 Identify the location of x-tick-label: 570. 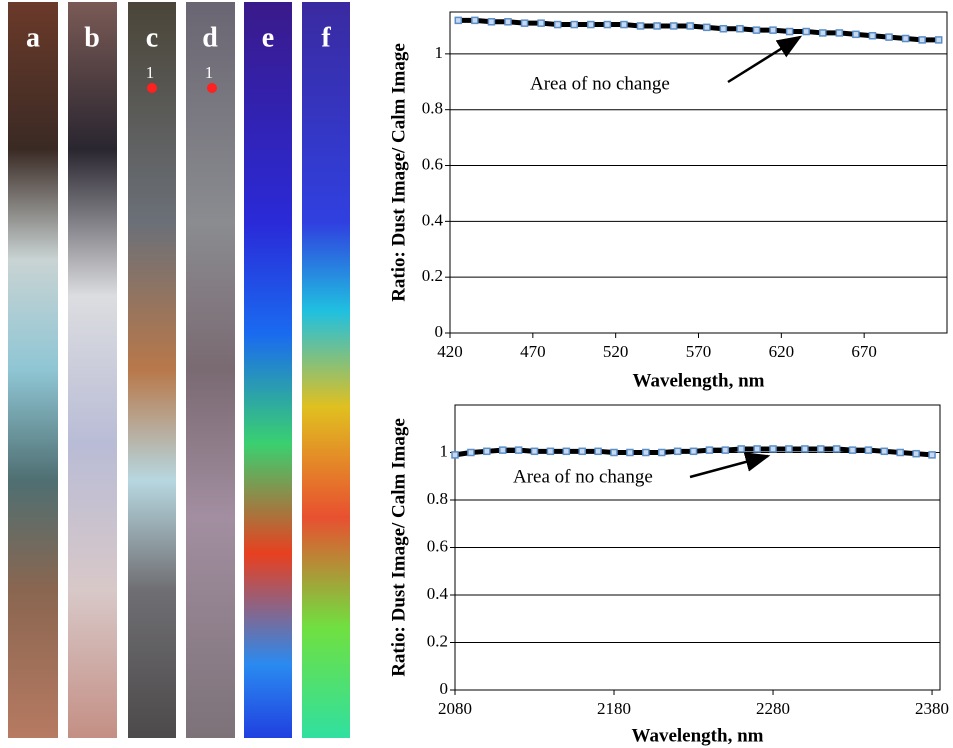
(699, 351).